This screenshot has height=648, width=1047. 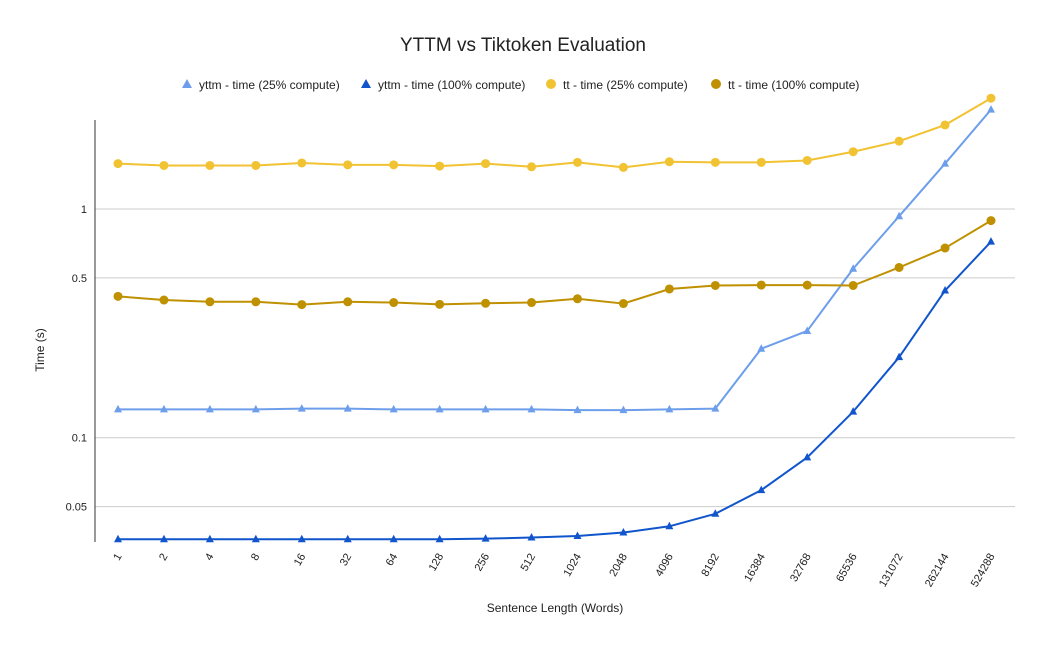 I want to click on chart-title: YTTM vs Tiktoken Evaluation, so click(x=523, y=45).